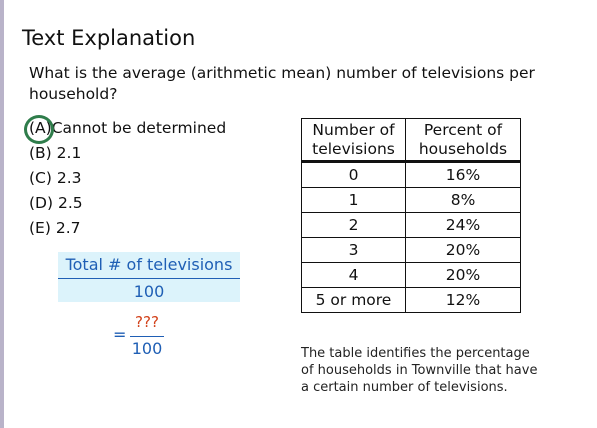  Describe the element at coordinates (127, 228) in the screenshot. I see `choice-e: (E) 2.7` at that location.